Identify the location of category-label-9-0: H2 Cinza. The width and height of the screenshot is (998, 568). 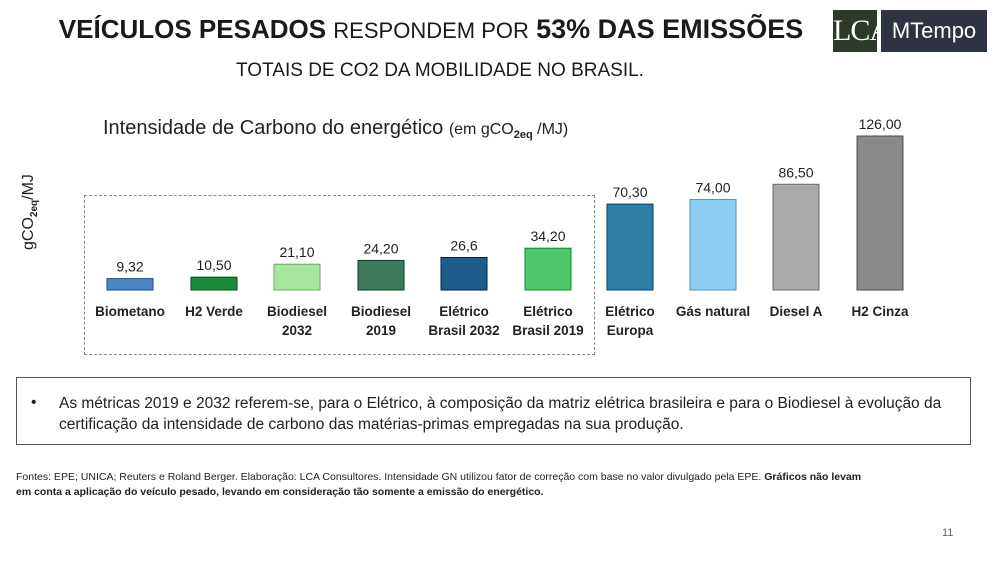
(880, 311).